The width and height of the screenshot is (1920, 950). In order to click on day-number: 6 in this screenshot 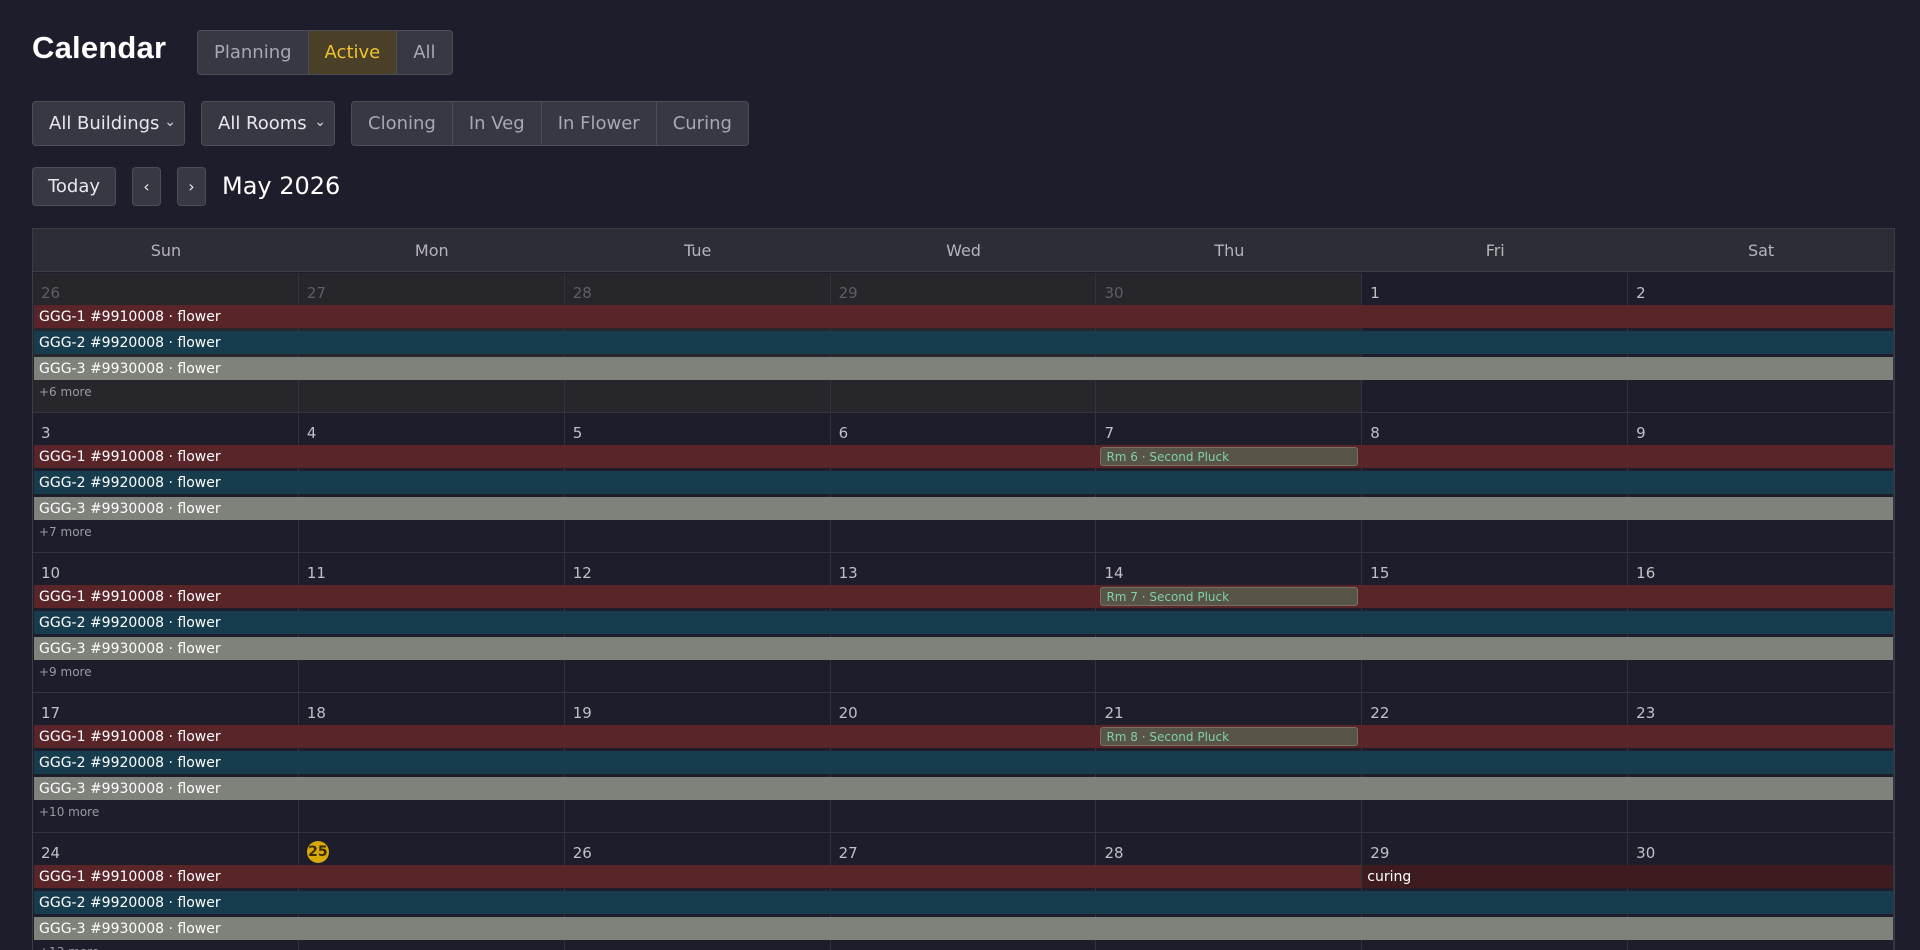, I will do `click(843, 433)`.